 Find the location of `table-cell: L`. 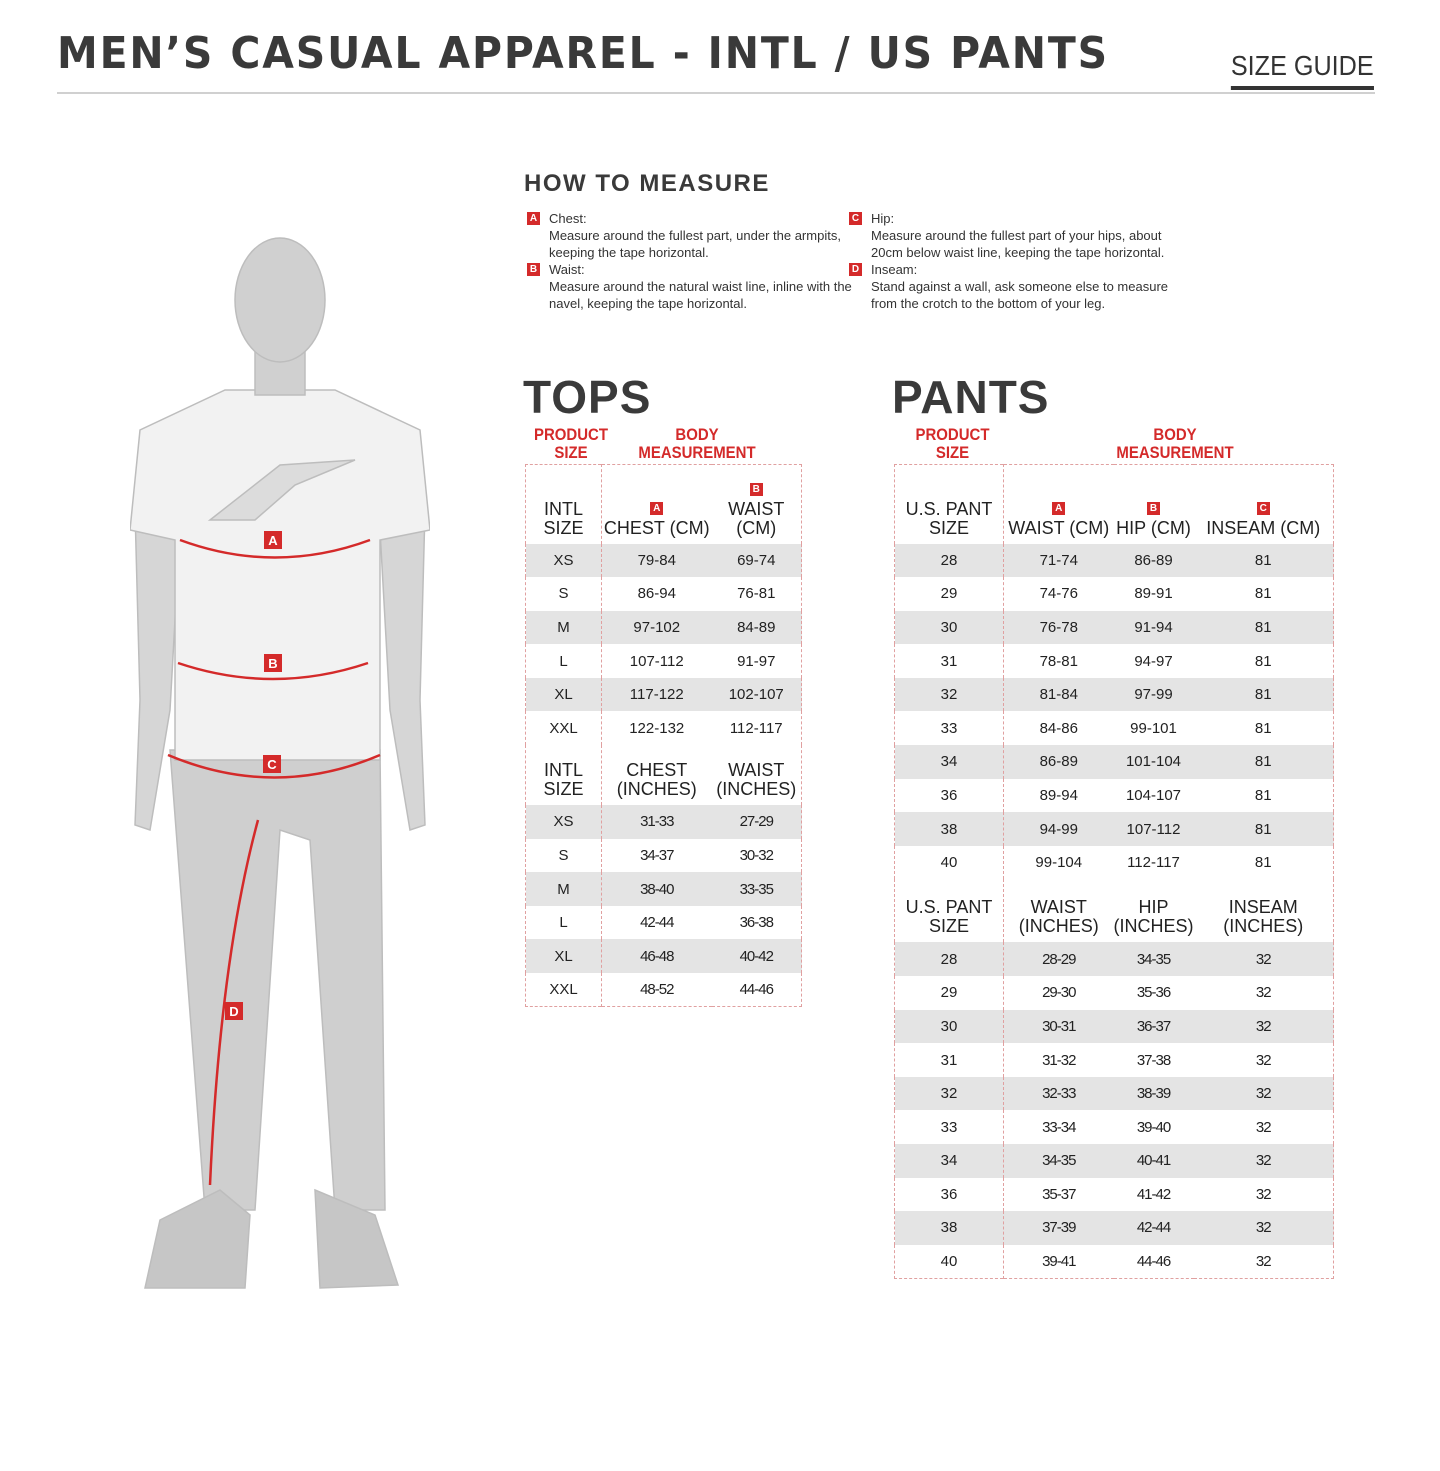

table-cell: L is located at coordinates (563, 922).